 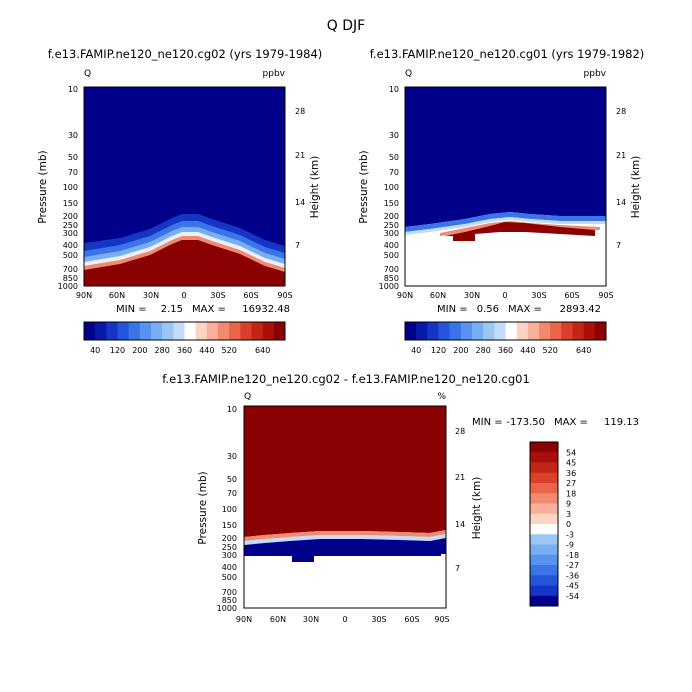 I want to click on panel-1-right-axis-label: Height (km), so click(x=315, y=187).